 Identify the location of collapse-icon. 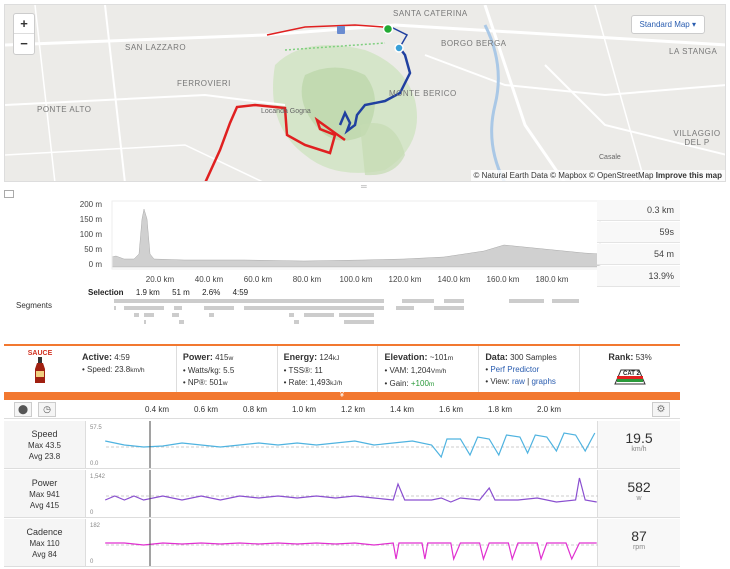
(9, 194).